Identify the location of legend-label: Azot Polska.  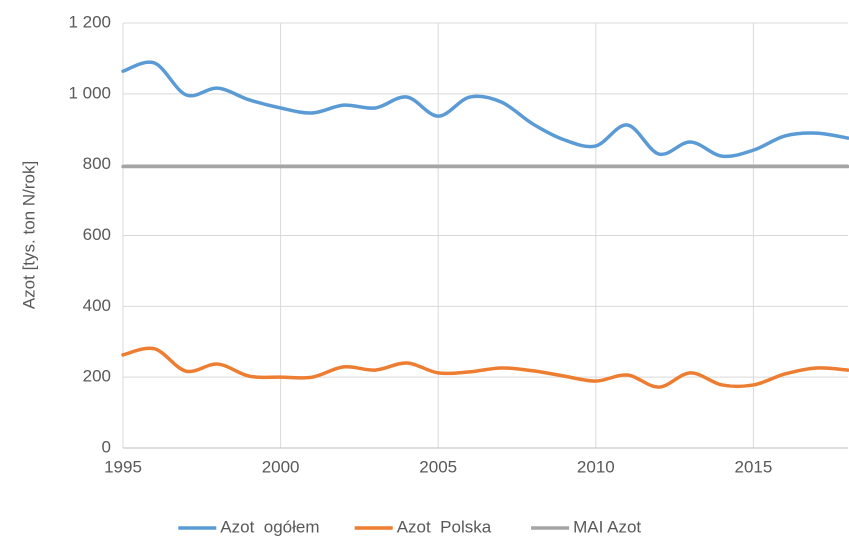
(444, 526).